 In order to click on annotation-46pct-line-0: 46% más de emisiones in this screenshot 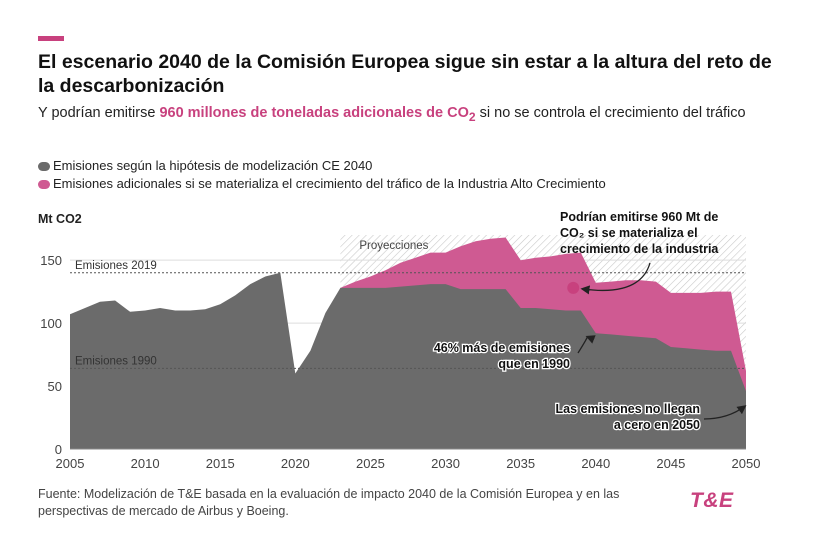, I will do `click(502, 348)`.